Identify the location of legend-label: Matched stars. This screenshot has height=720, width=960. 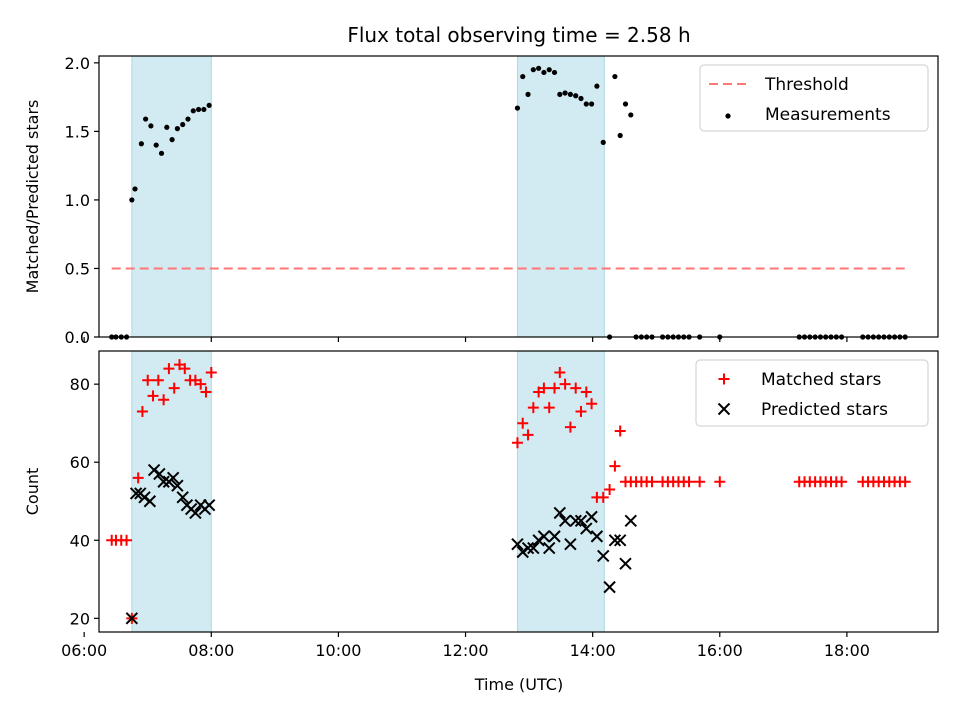
(821, 380).